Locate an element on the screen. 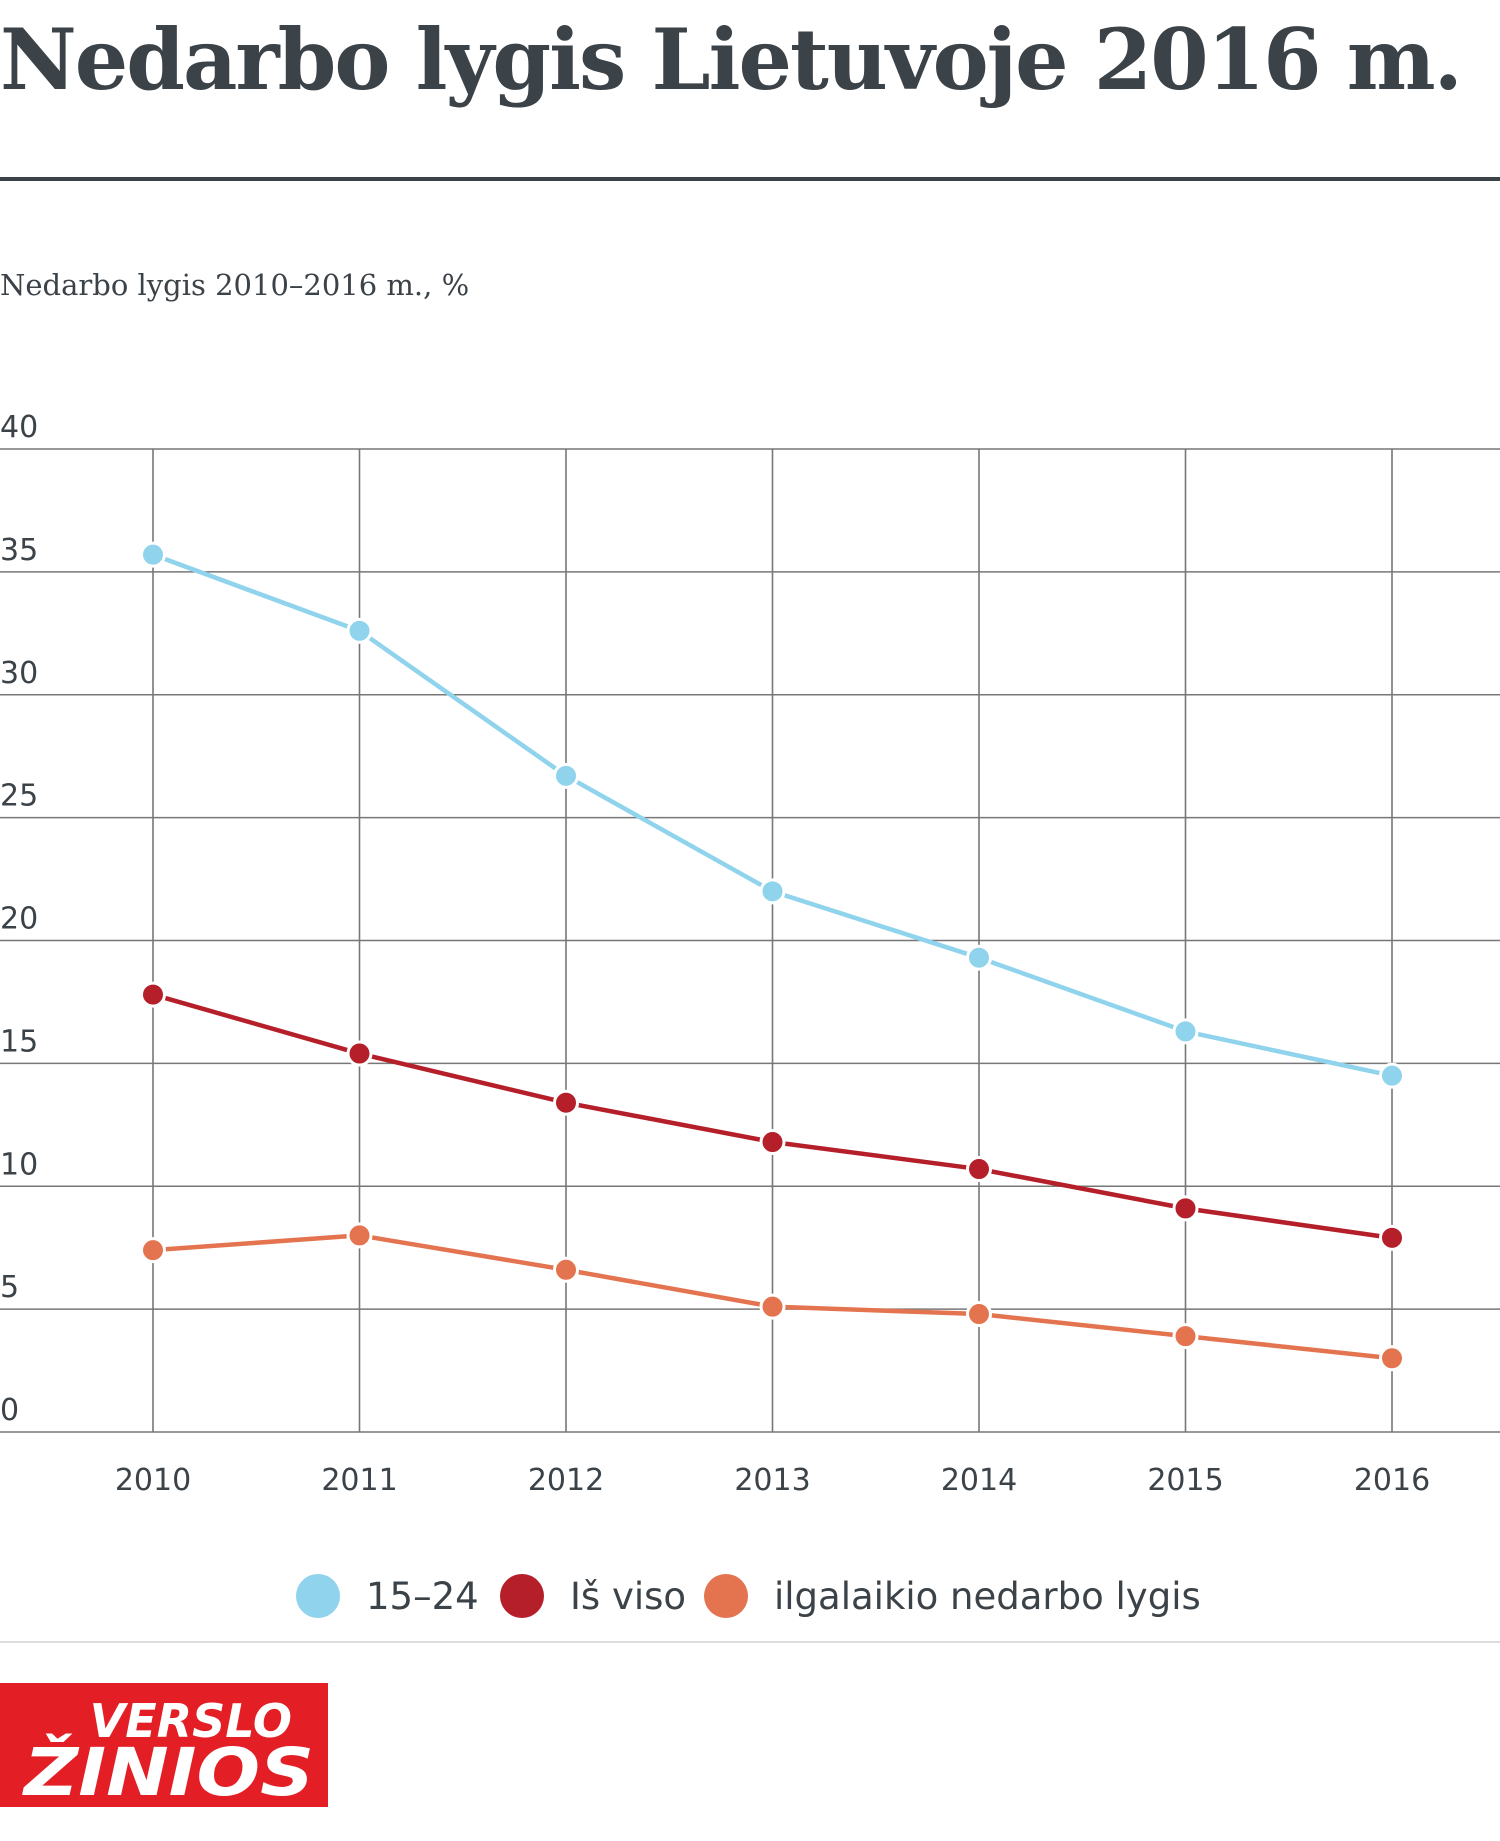  legend-item: Iš viso is located at coordinates (593, 1596).